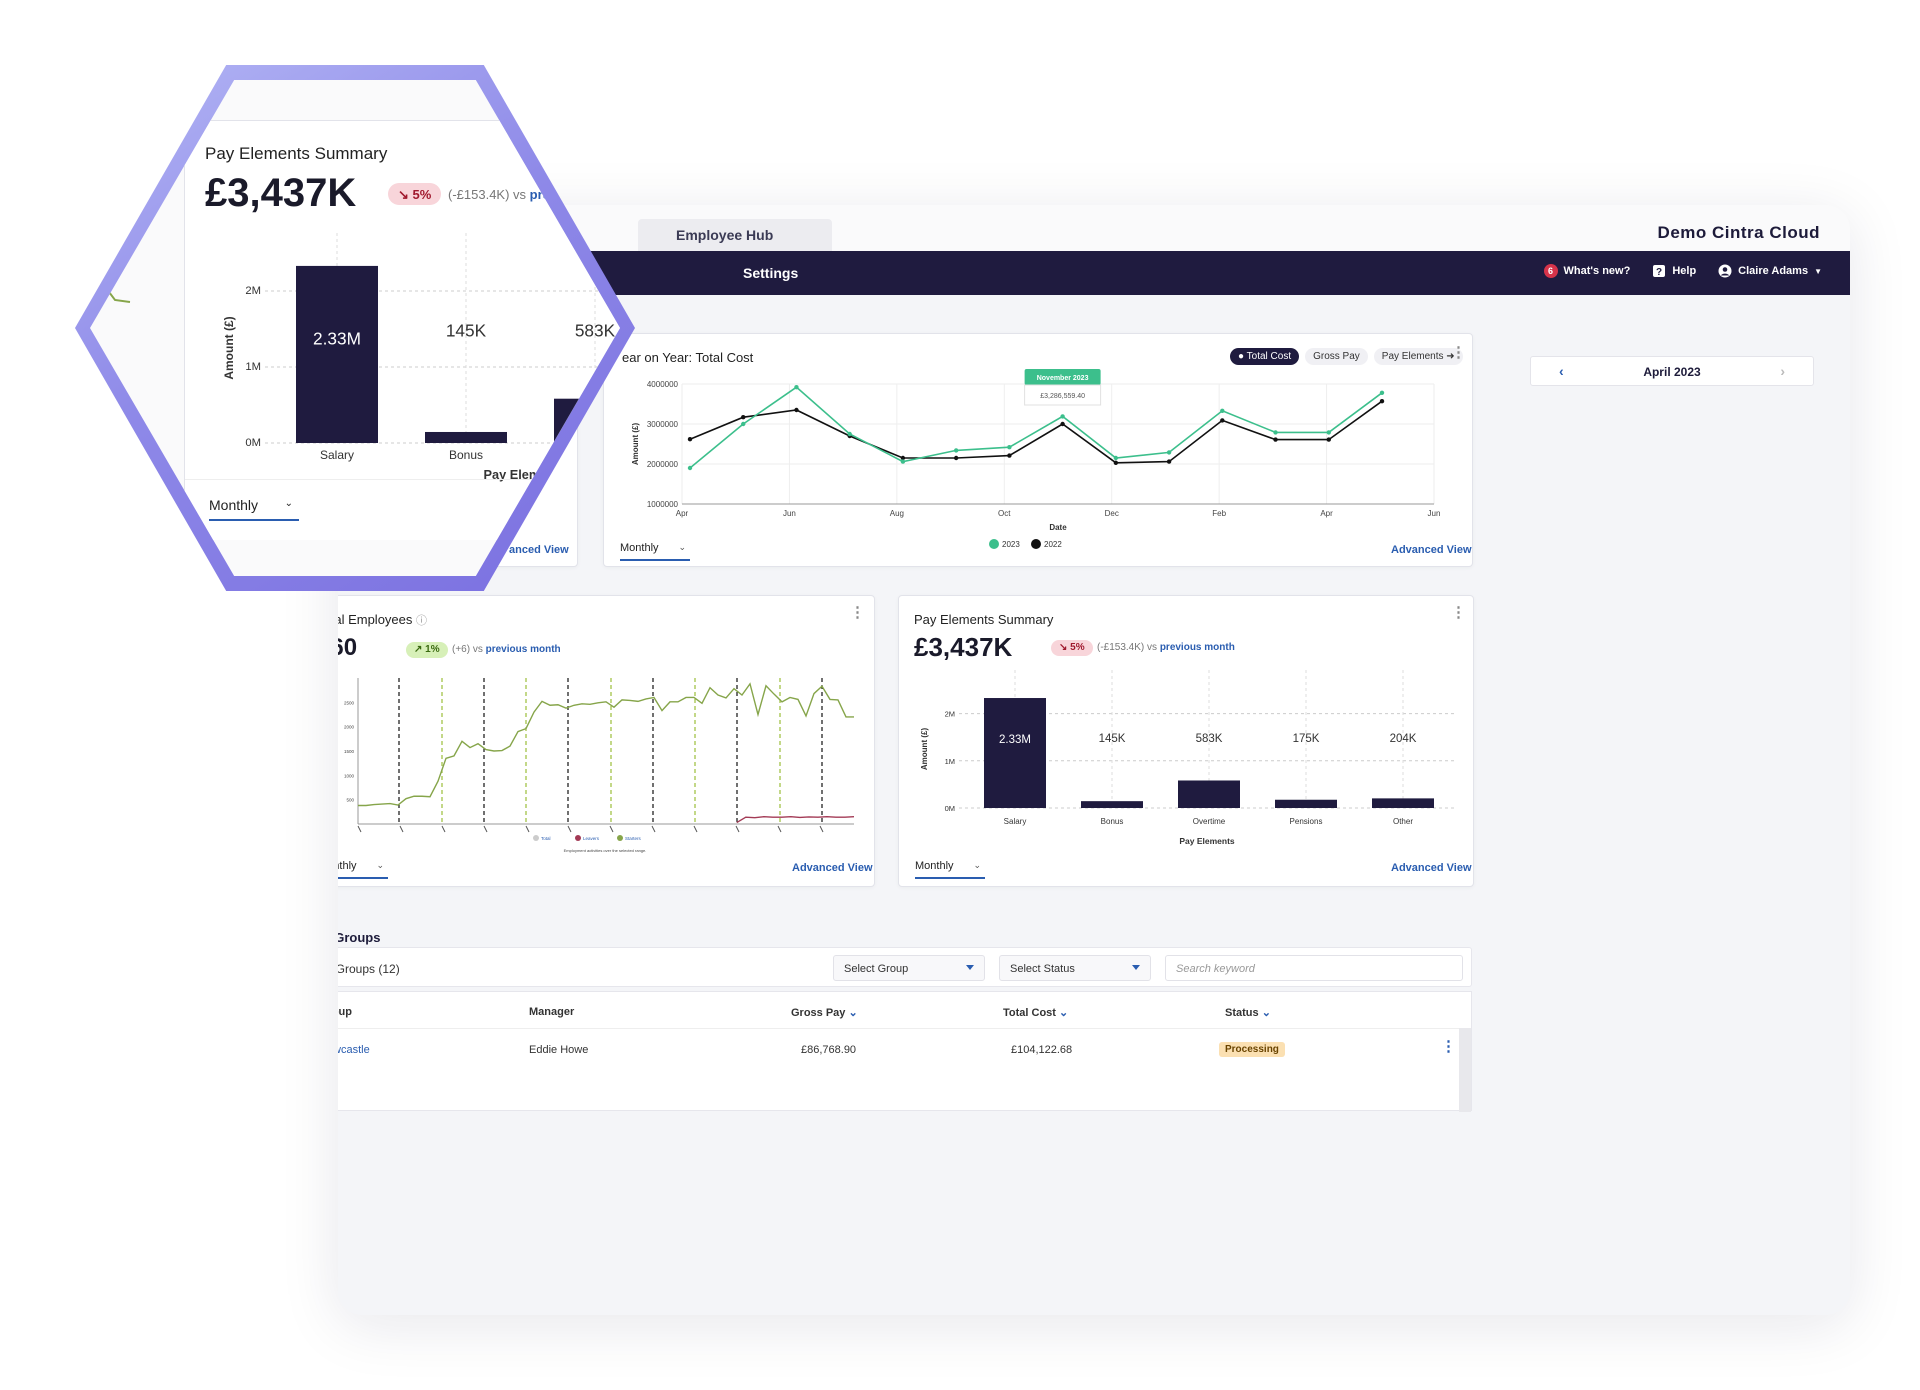 The image size is (1920, 1390). What do you see at coordinates (281, 193) in the screenshot?
I see `pay-total: £3,437K` at bounding box center [281, 193].